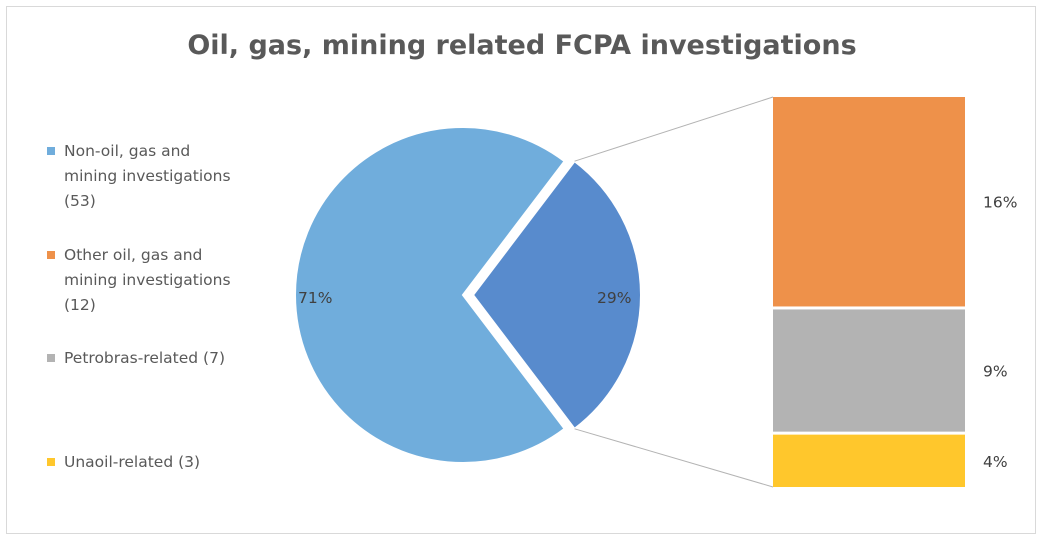 Image resolution: width=1044 pixels, height=542 pixels. What do you see at coordinates (1000, 203) in the screenshot?
I see `data-label-other-oil: 16%` at bounding box center [1000, 203].